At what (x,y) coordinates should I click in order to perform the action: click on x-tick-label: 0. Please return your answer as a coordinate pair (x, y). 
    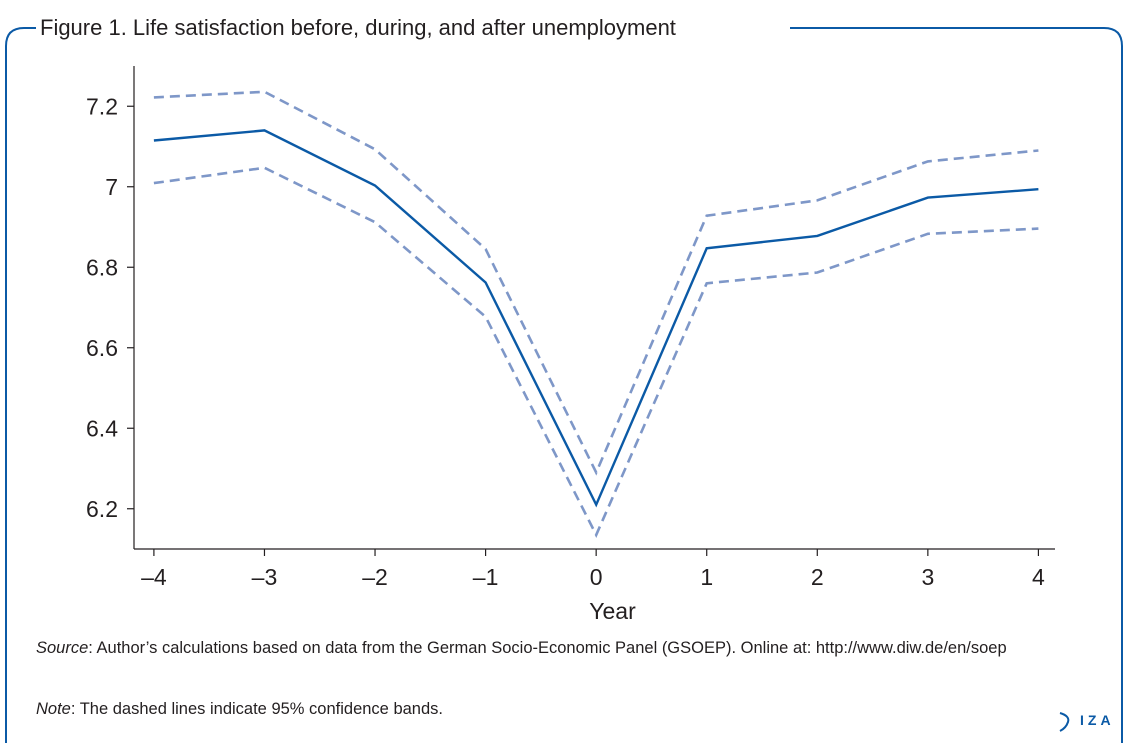
    Looking at the image, I should click on (596, 577).